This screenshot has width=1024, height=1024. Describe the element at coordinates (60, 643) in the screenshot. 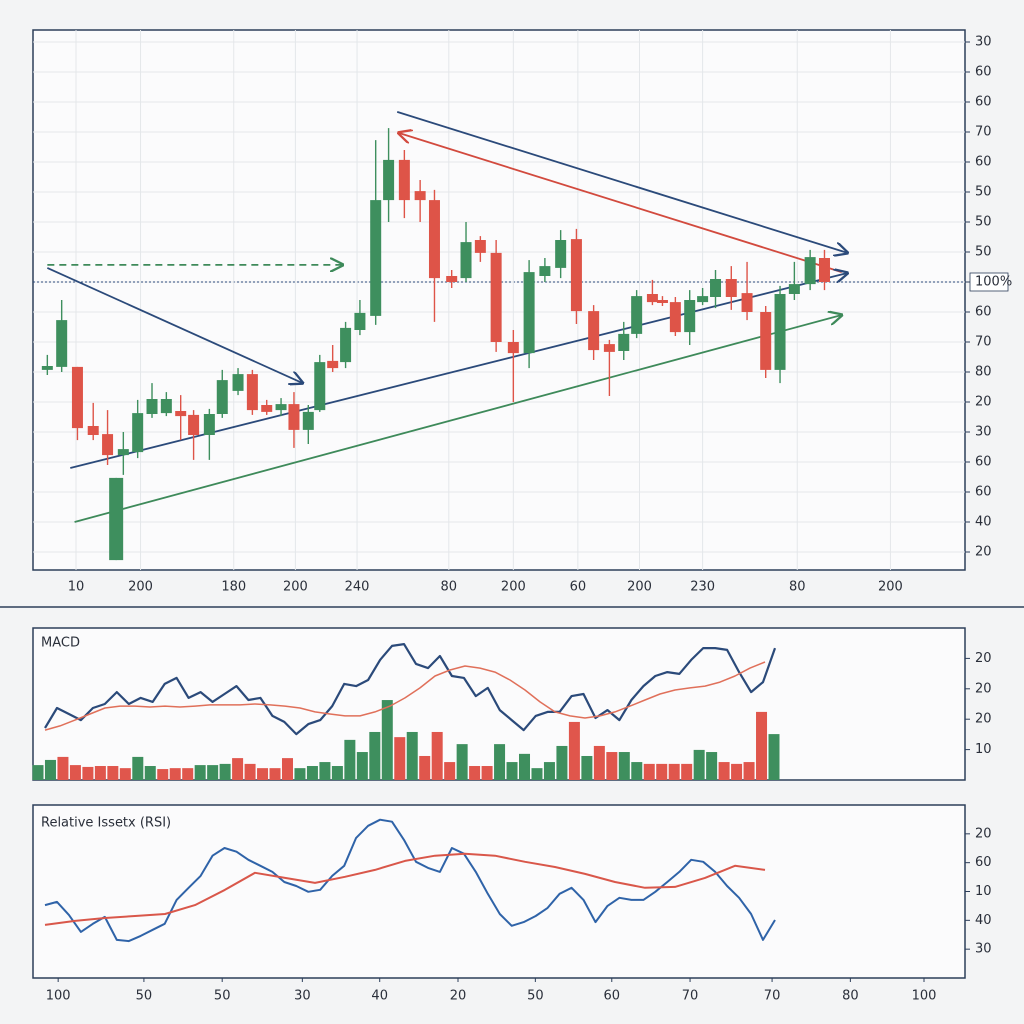

I see `macd-title: MACD` at that location.